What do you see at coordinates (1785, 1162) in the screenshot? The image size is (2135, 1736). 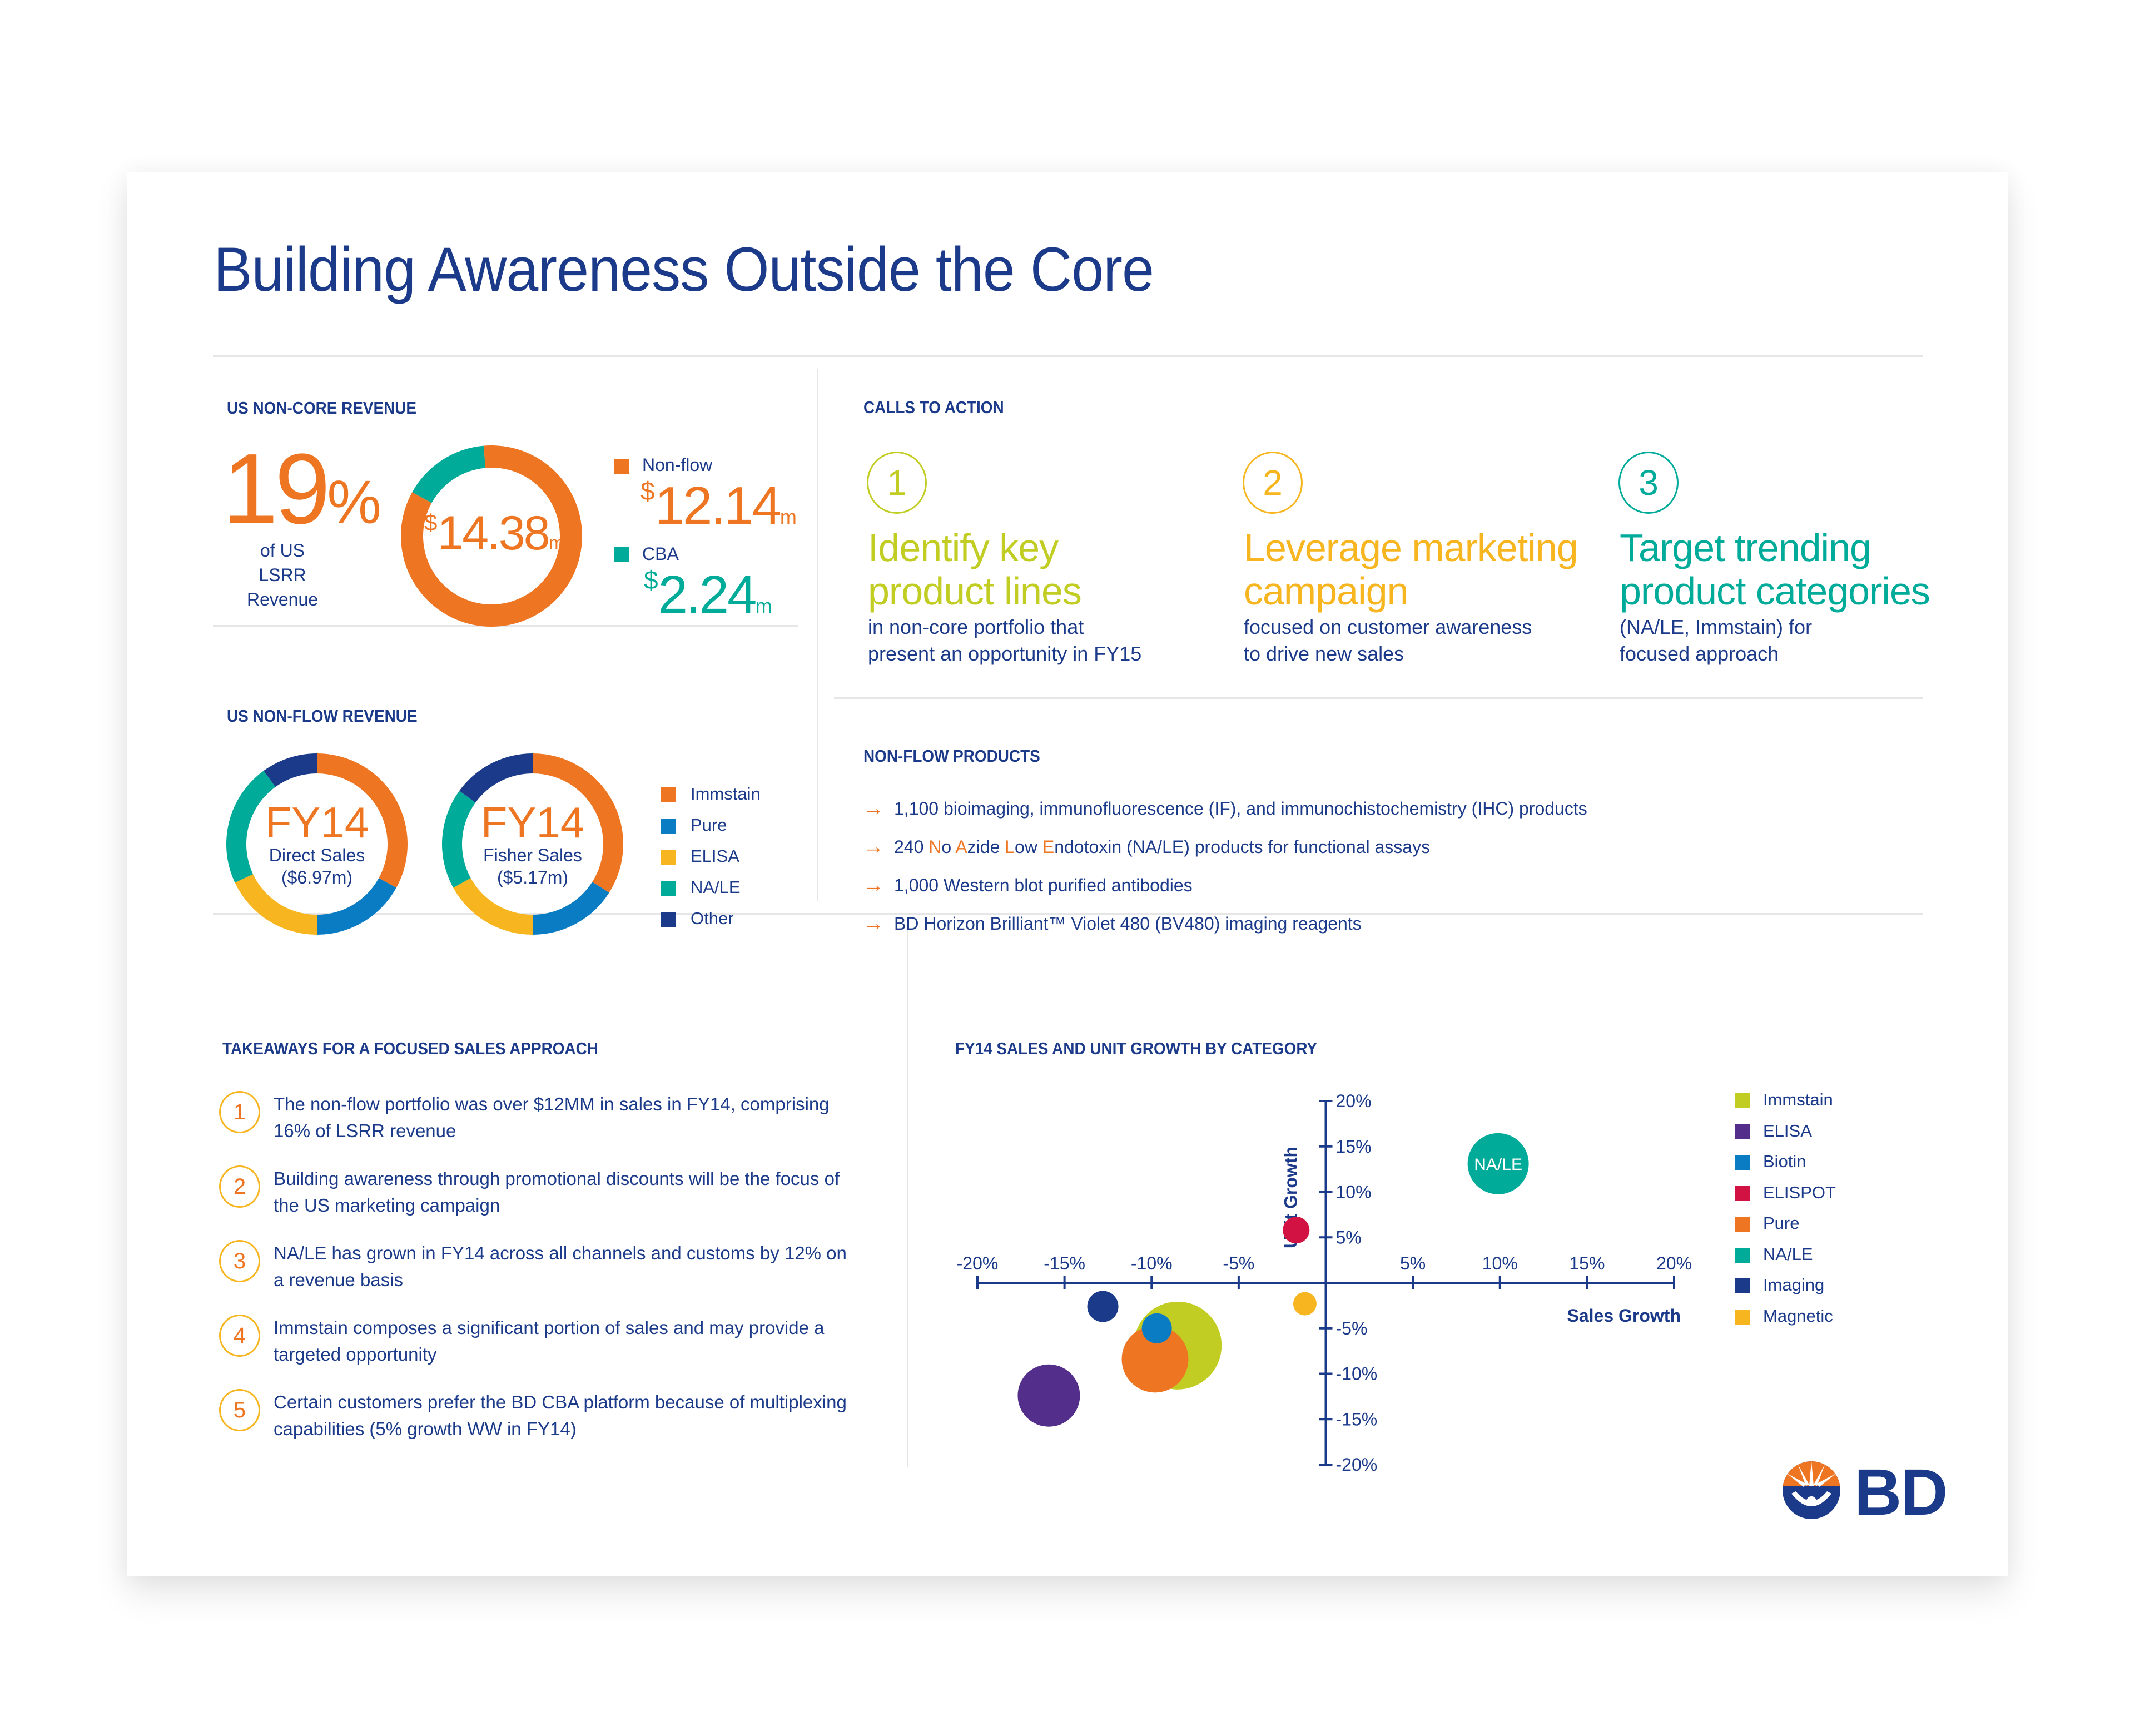 I see `chart-legend-label: Biotin` at bounding box center [1785, 1162].